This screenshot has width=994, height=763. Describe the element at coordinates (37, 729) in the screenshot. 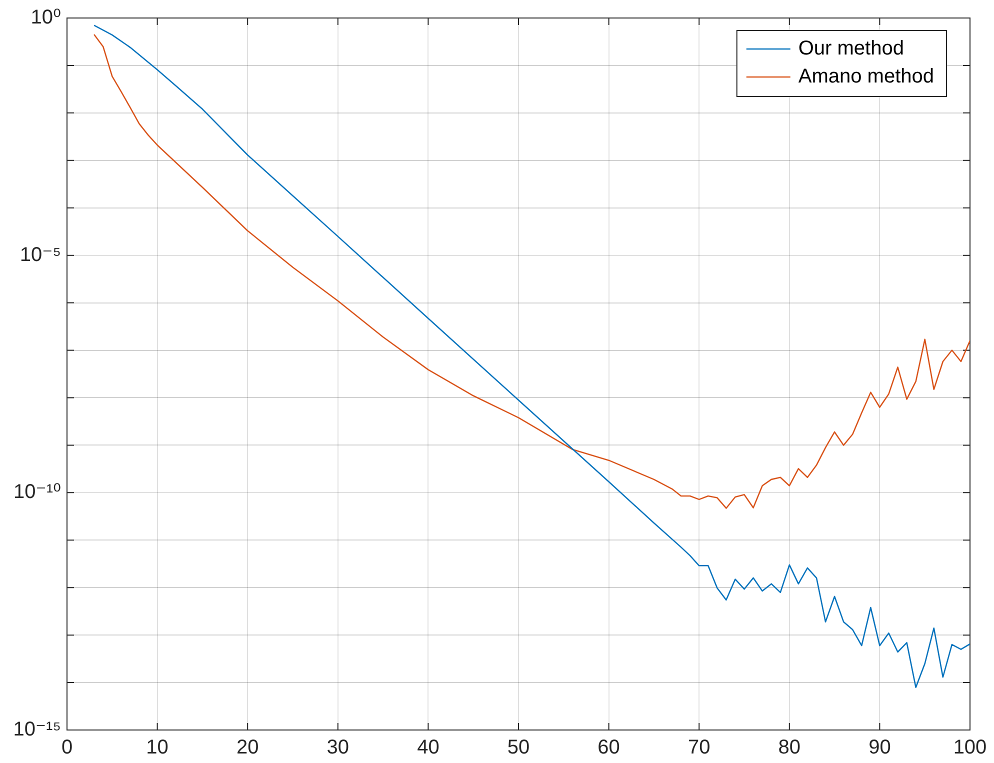

I see `y-tick-label: 10⁻¹⁵` at that location.